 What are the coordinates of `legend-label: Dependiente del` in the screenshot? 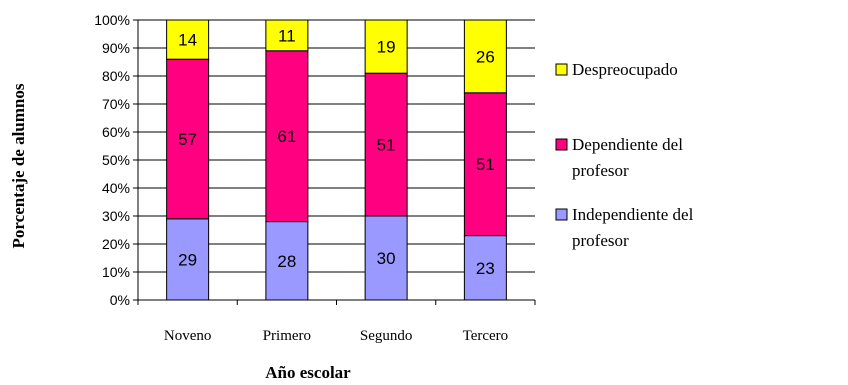 It's located at (627, 144).